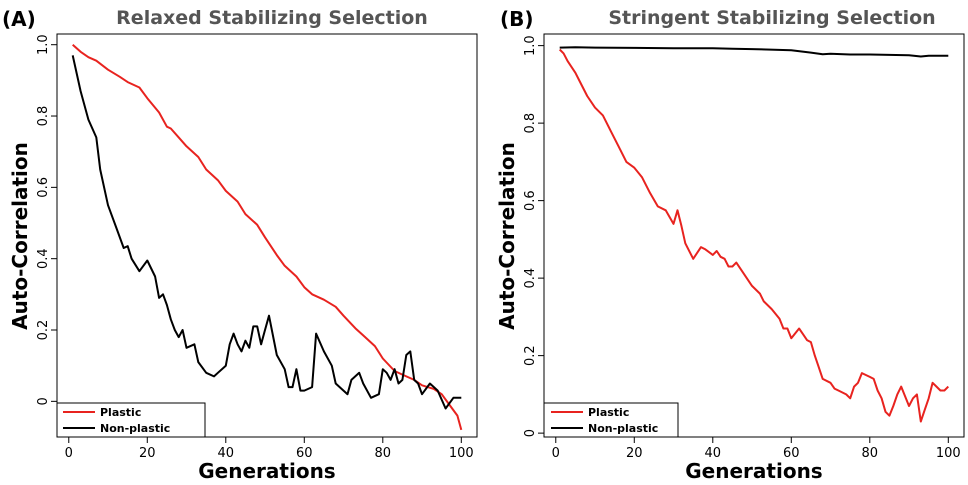  What do you see at coordinates (753, 471) in the screenshot?
I see `panel-b-x-axis-label: Generations` at bounding box center [753, 471].